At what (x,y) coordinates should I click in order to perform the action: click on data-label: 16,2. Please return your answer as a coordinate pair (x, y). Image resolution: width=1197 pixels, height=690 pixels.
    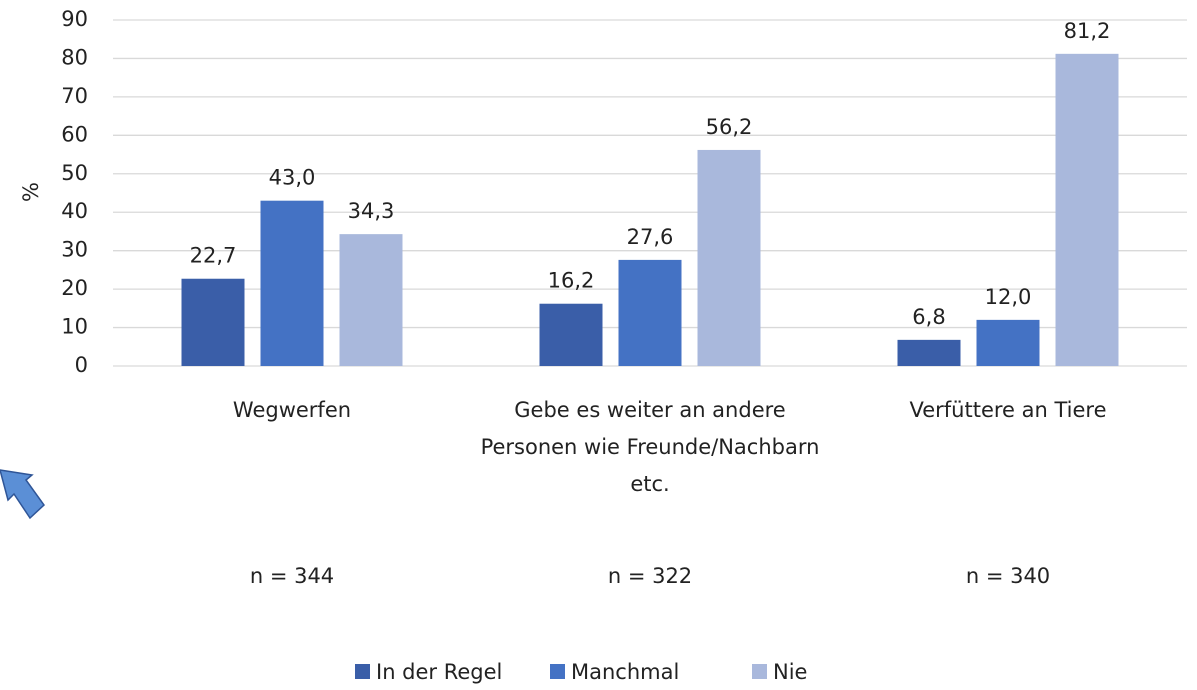
    Looking at the image, I should click on (571, 281).